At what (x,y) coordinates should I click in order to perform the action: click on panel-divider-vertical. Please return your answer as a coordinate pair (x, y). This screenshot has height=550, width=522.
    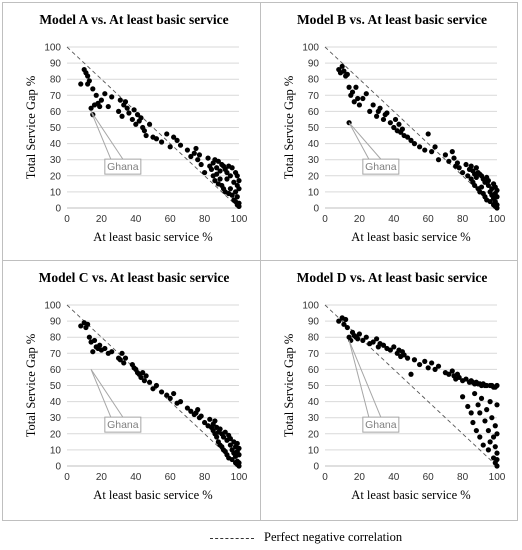
    Looking at the image, I should click on (260, 261).